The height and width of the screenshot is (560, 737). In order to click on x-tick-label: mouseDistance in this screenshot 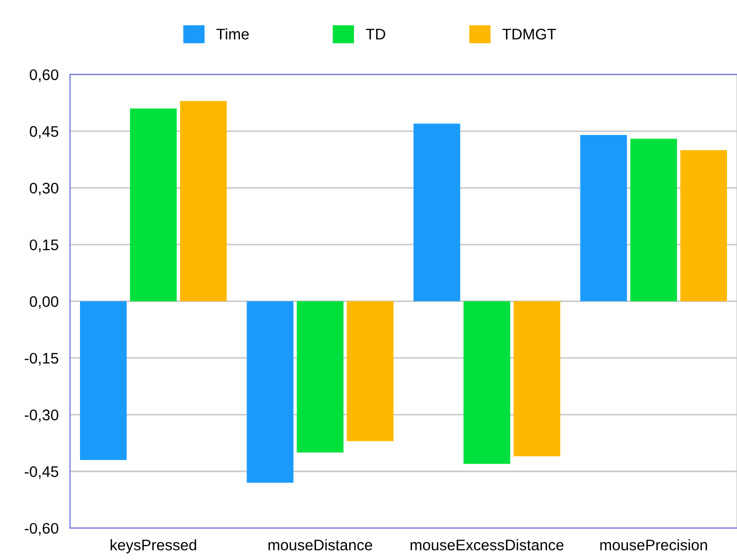, I will do `click(320, 544)`.